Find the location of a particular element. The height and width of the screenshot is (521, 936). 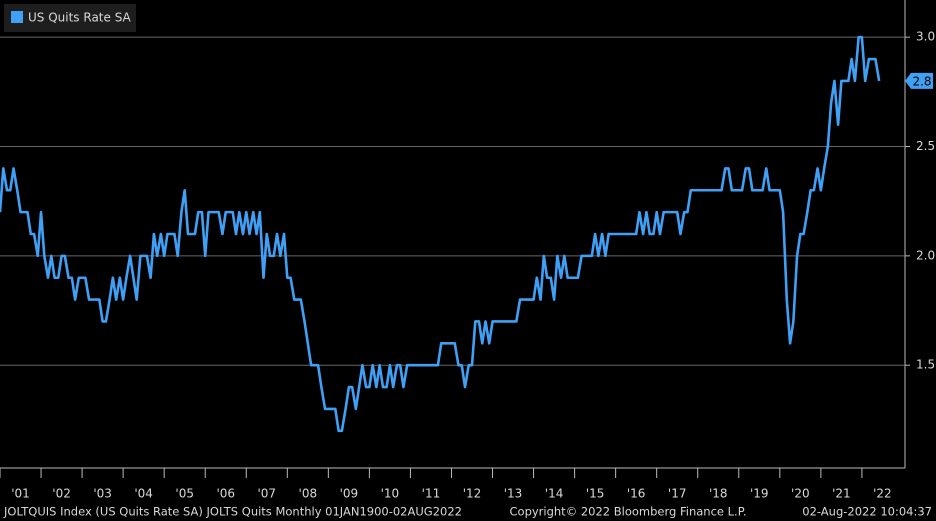

x-tick-label: '03 is located at coordinates (102, 494).